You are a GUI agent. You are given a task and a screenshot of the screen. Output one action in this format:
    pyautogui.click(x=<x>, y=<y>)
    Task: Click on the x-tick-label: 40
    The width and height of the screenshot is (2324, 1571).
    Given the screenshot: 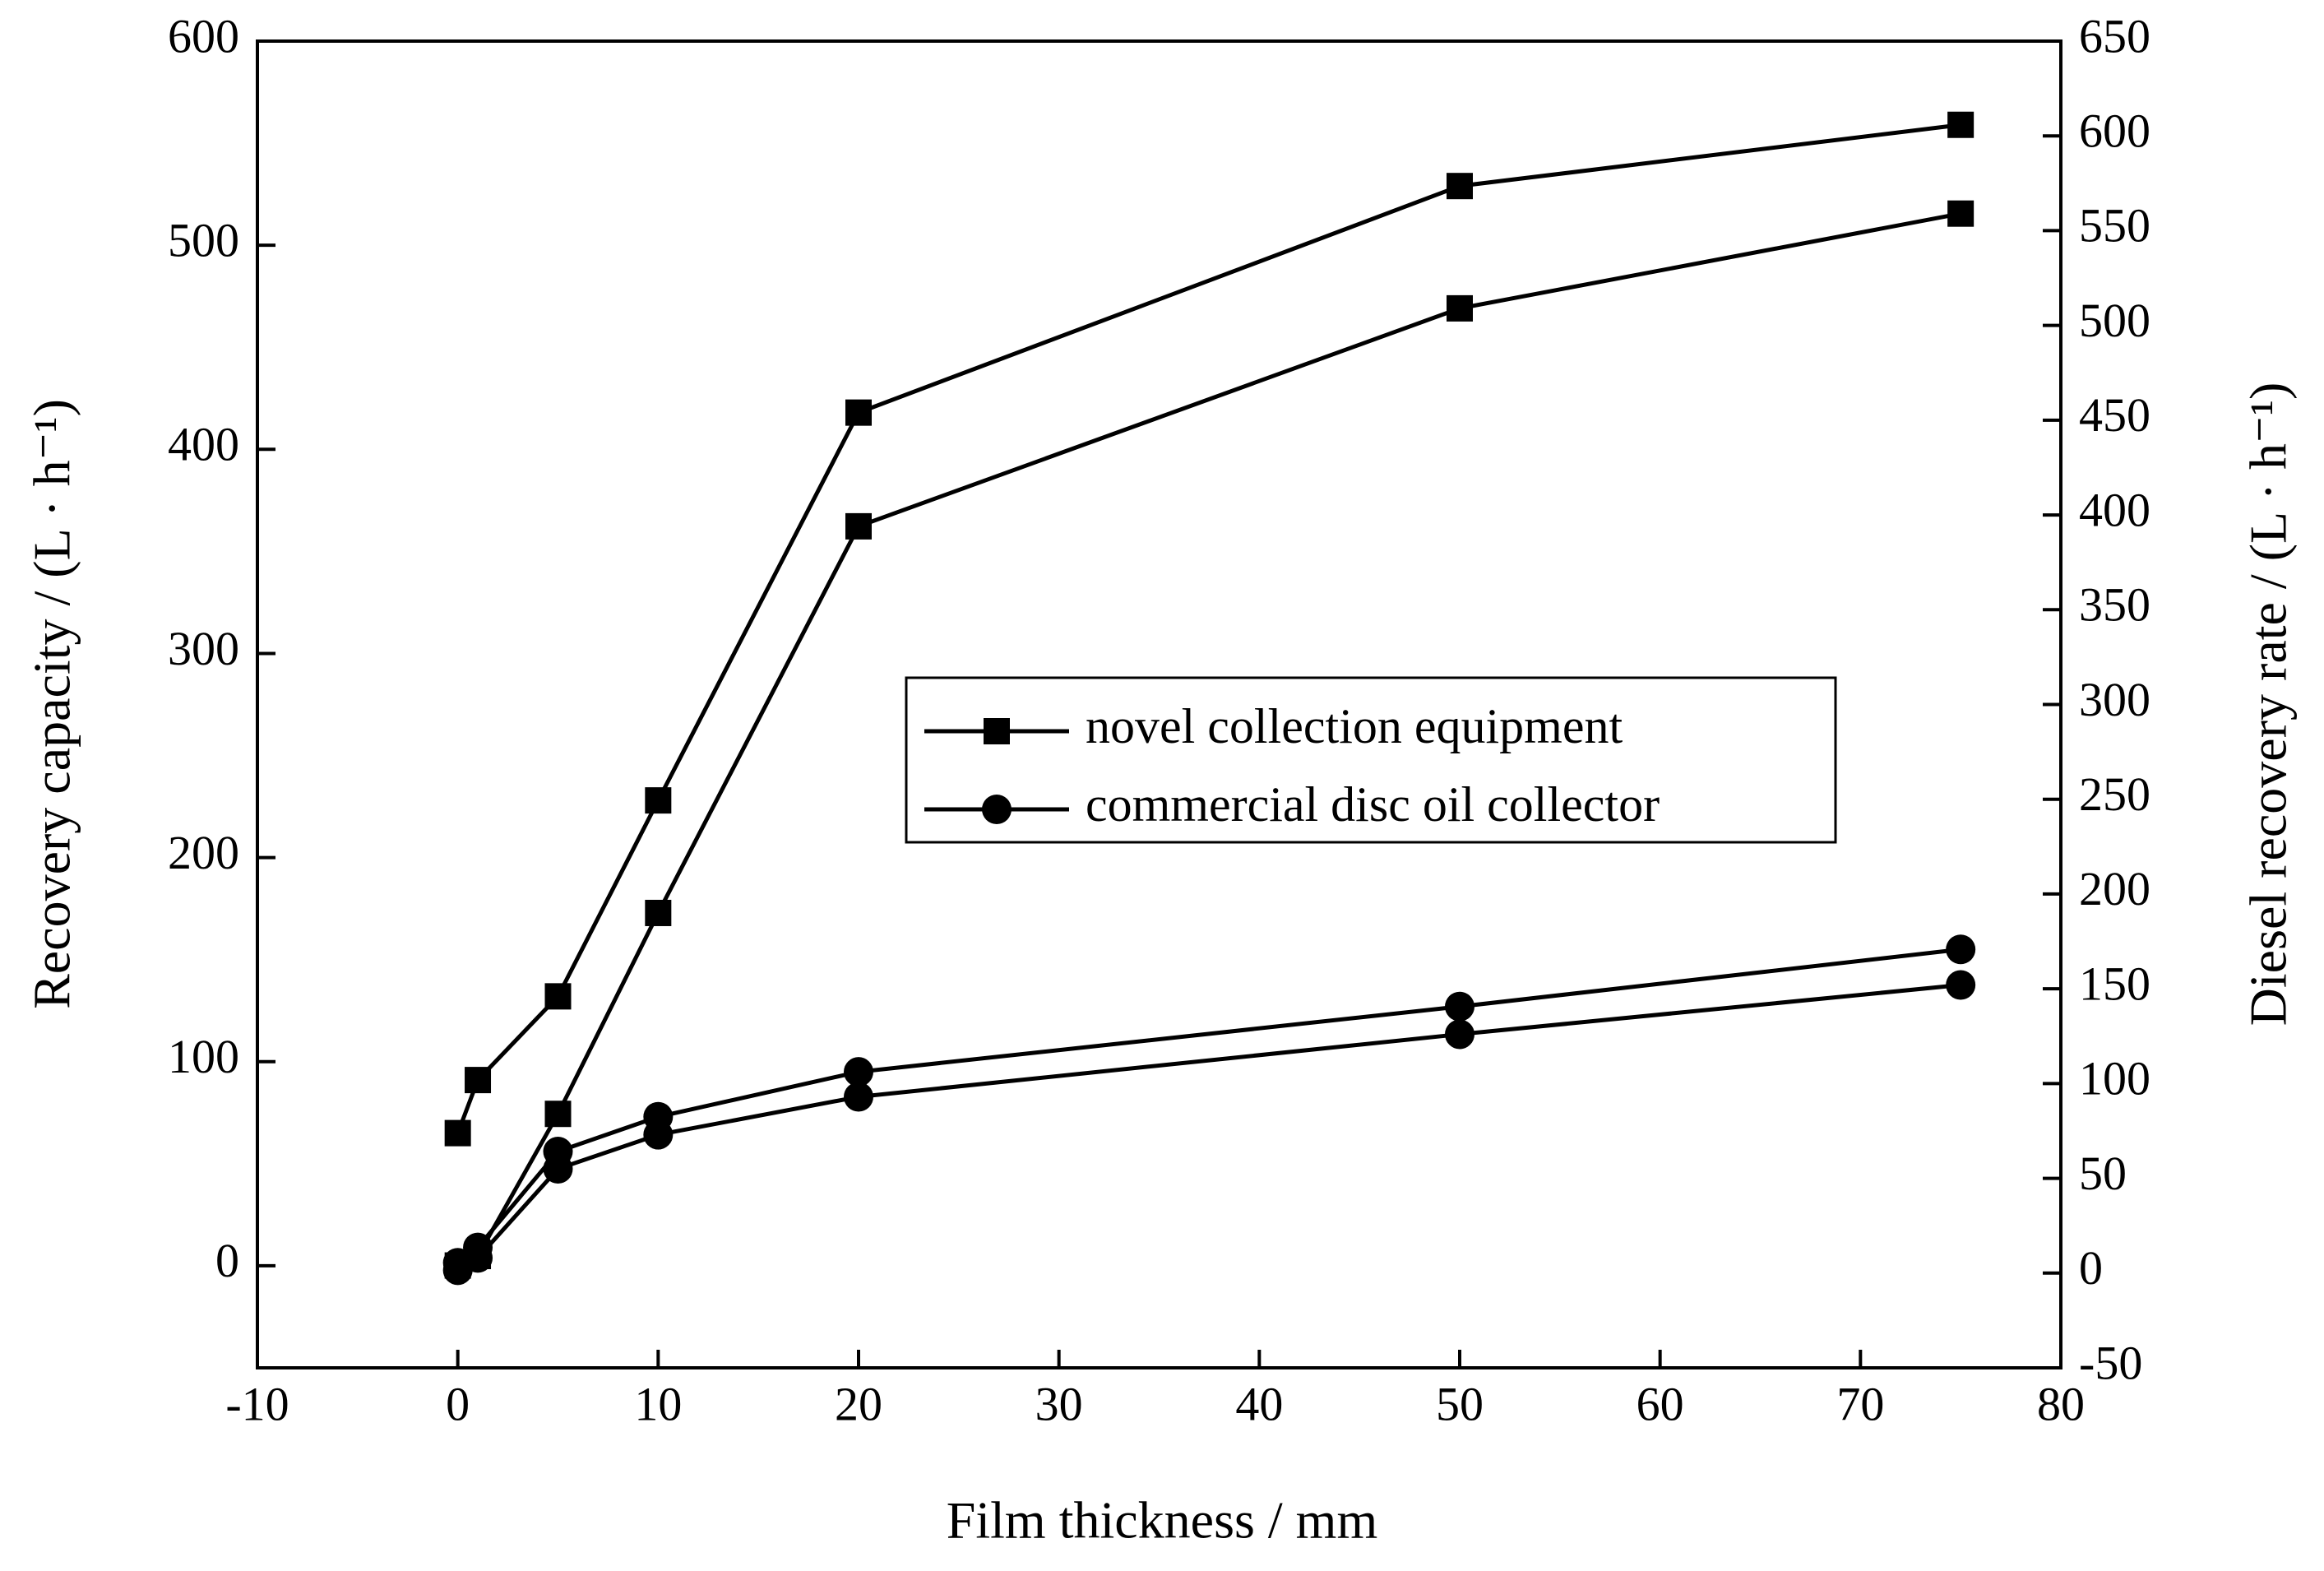 What is the action you would take?
    pyautogui.click(x=1259, y=1403)
    